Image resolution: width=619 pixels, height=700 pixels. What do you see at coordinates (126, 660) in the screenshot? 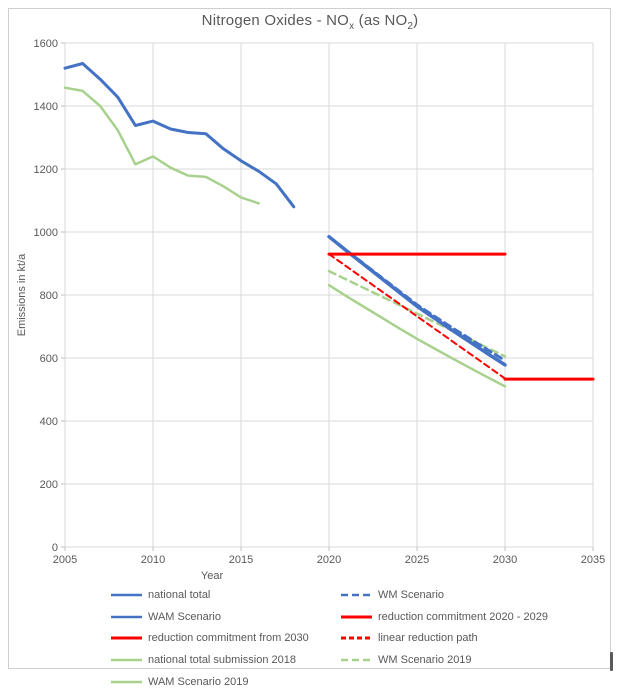
I see `legend-marker-national-total-submission-2018` at bounding box center [126, 660].